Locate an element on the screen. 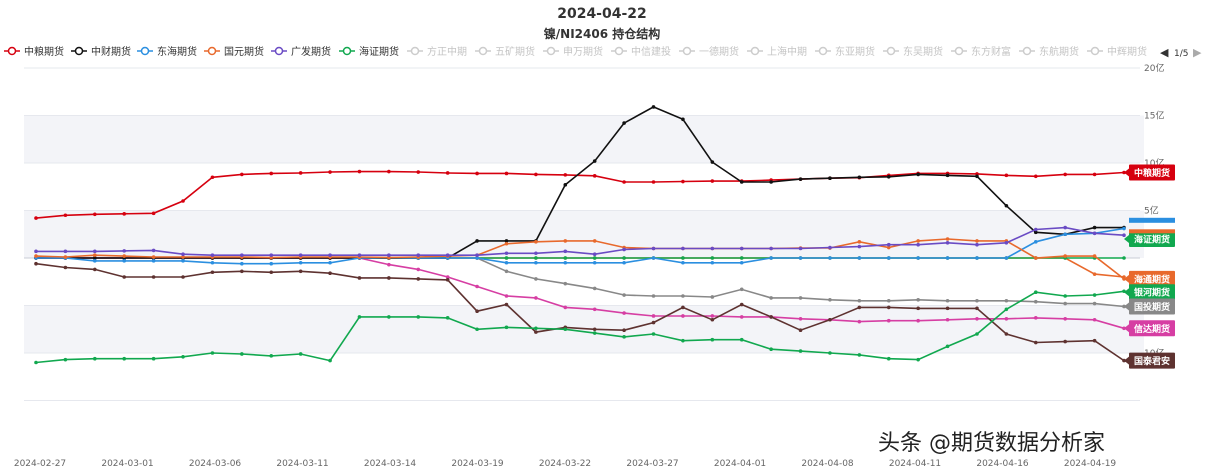 This screenshot has width=1205, height=474. legend-item-inactive: 东亚期货 is located at coordinates (845, 51).